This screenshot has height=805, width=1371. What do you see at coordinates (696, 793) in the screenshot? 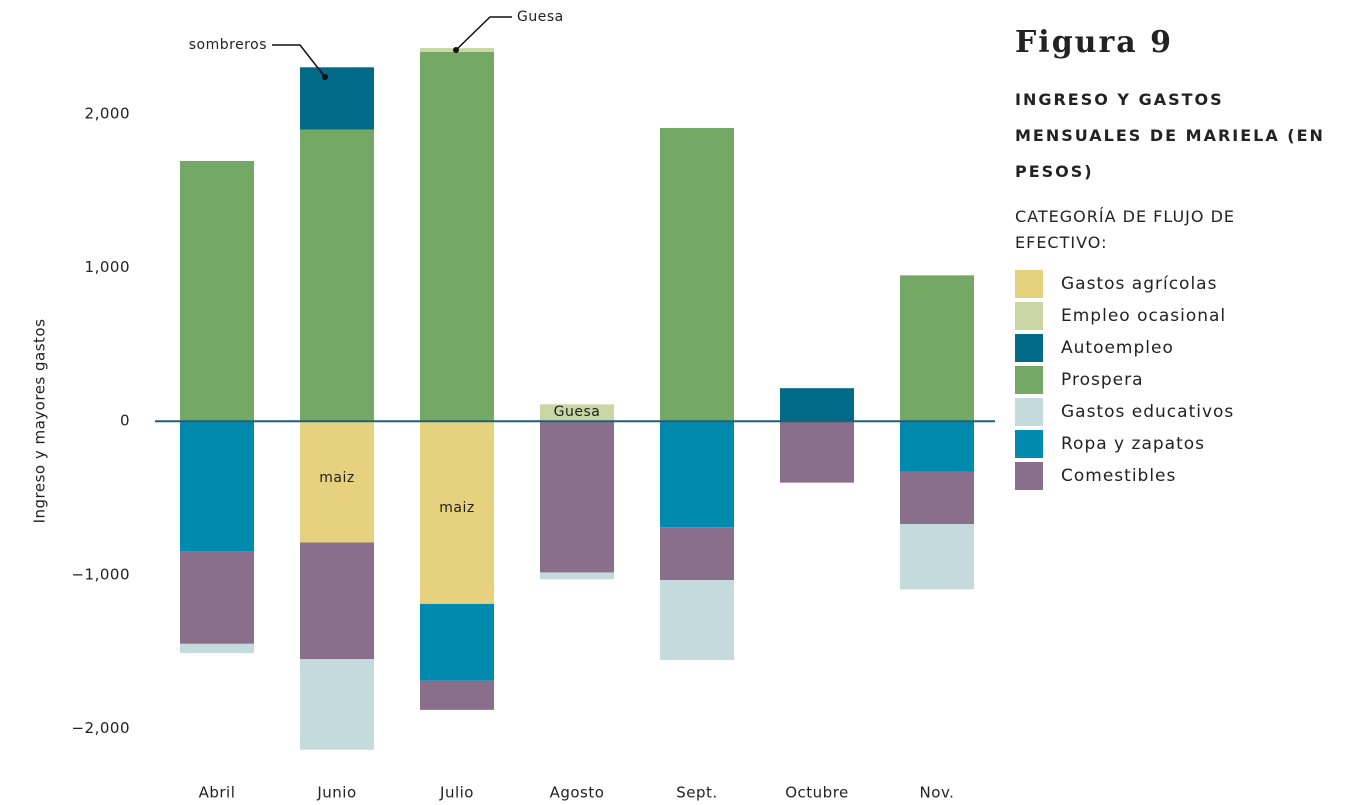
I see `x-tick-label: Sept.` at bounding box center [696, 793].